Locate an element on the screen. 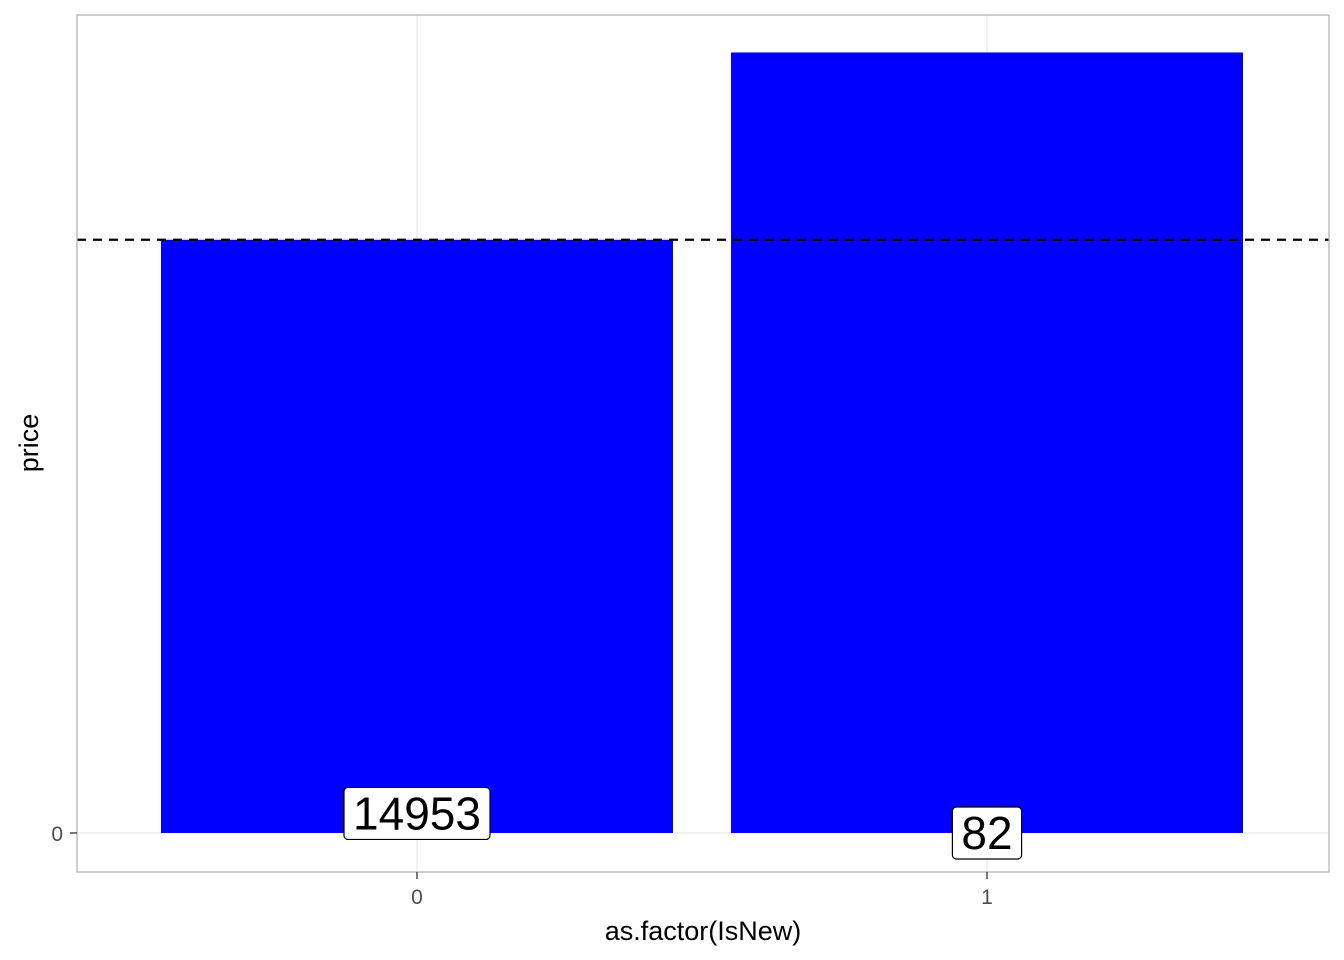 The image size is (1344, 960). axis-ticks: 0 0 1 is located at coordinates (522, 866).